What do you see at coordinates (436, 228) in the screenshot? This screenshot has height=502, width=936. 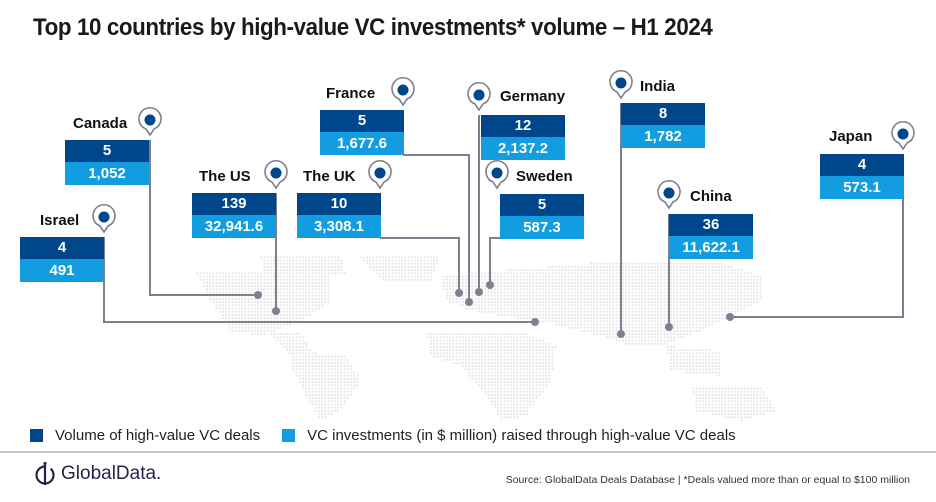 I see `connector-line-france` at bounding box center [436, 228].